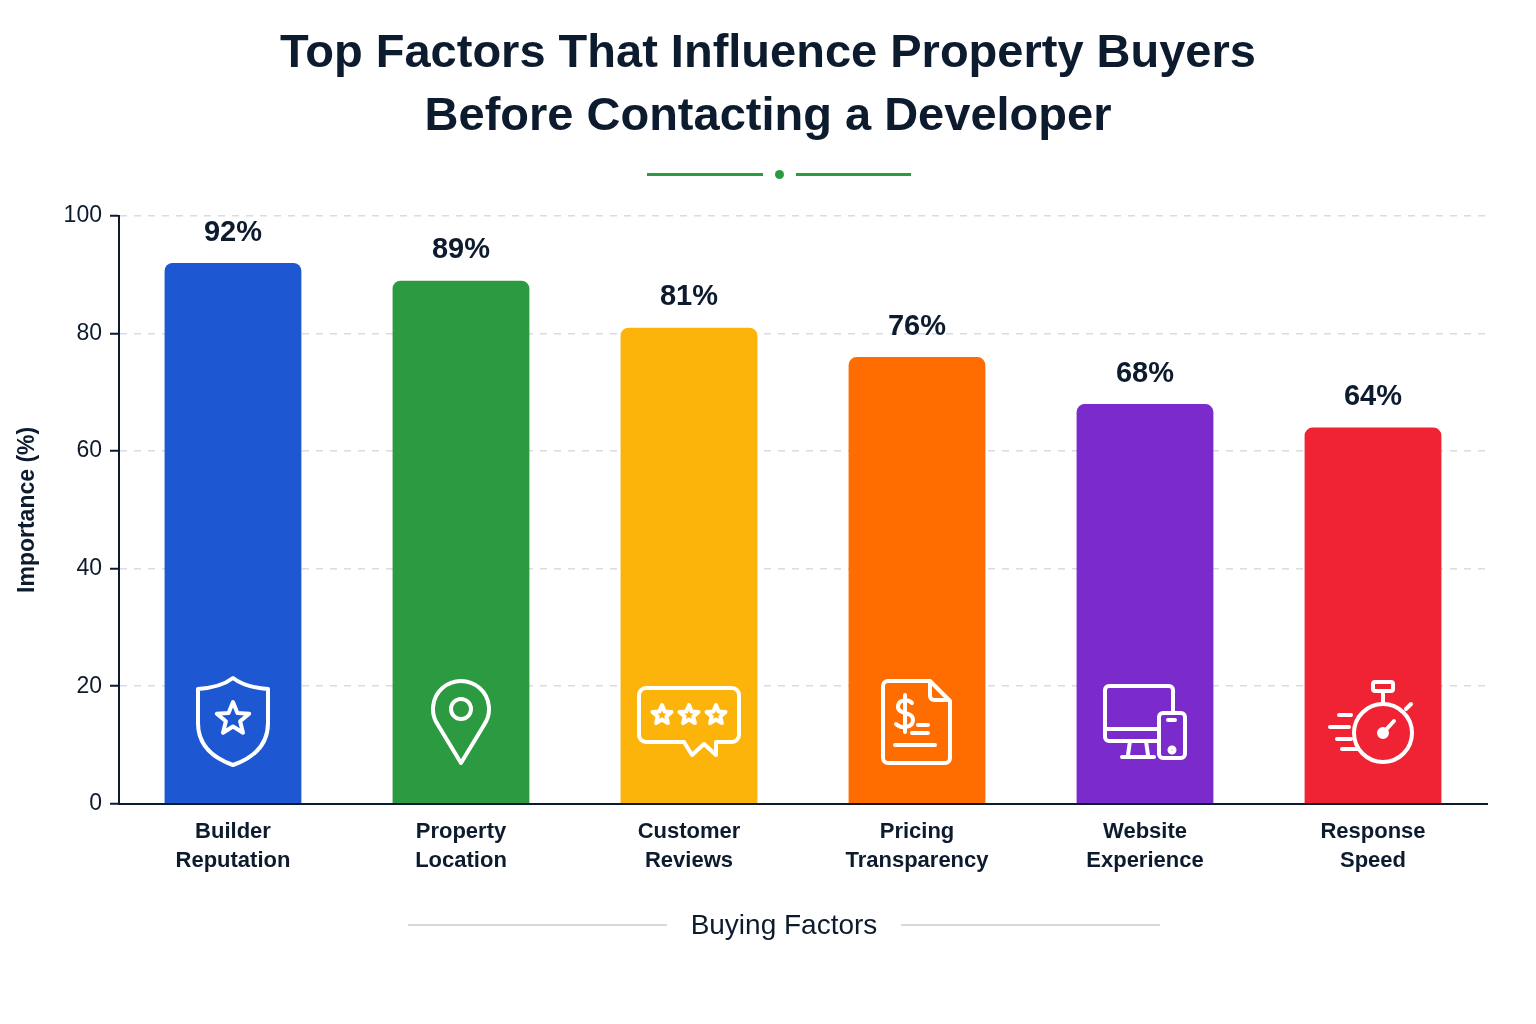 The height and width of the screenshot is (1024, 1536). What do you see at coordinates (89, 449) in the screenshot?
I see `y-tick-label: 60` at bounding box center [89, 449].